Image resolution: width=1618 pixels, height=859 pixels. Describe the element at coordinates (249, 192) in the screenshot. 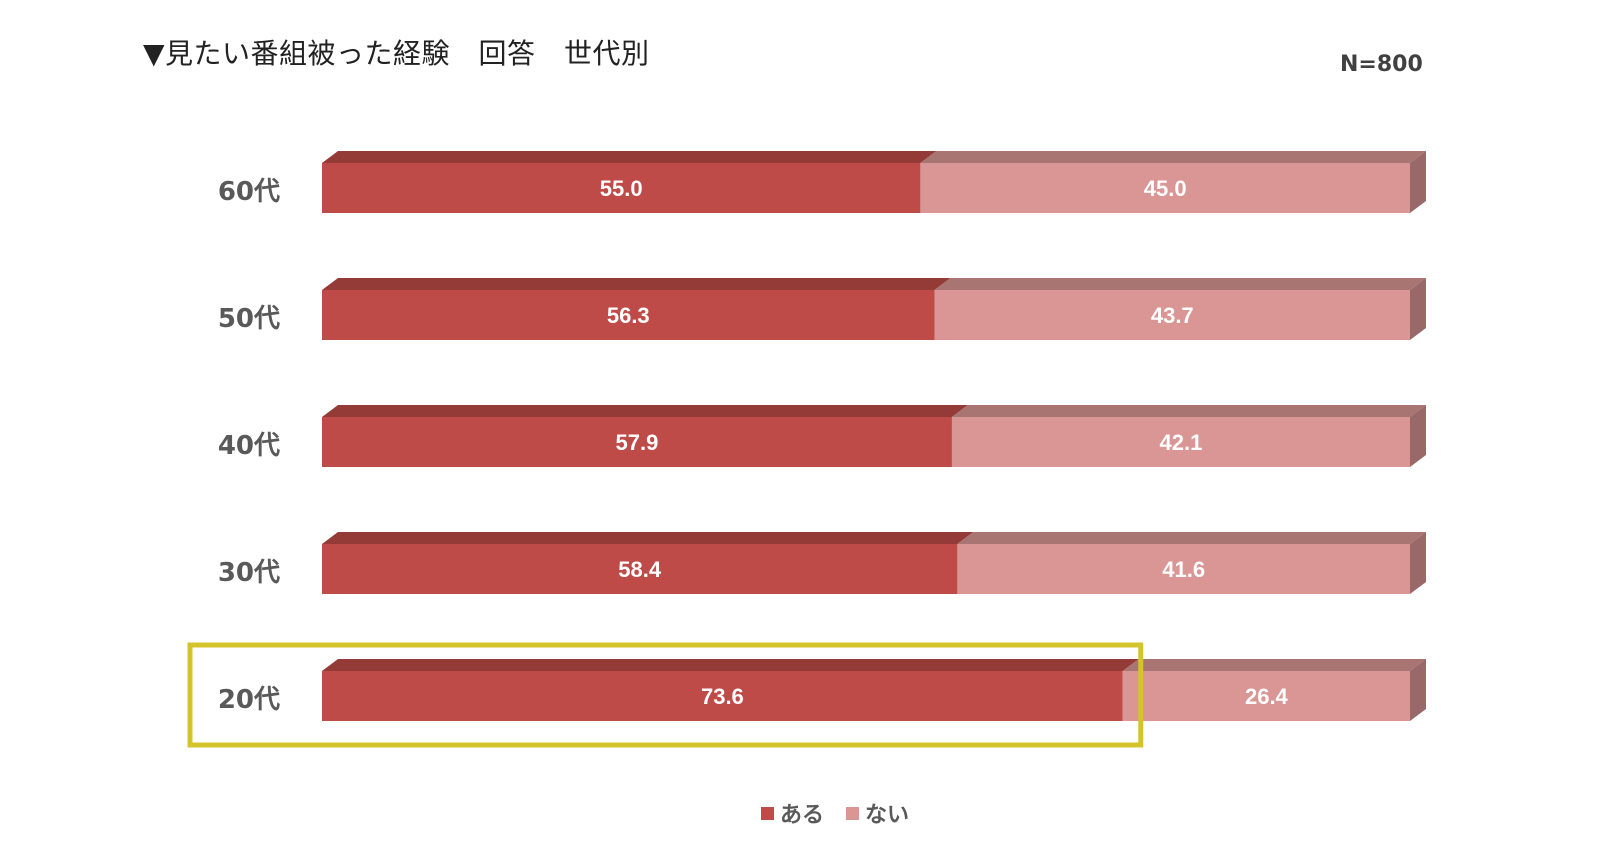

I see `category-label-0: 60代` at that location.